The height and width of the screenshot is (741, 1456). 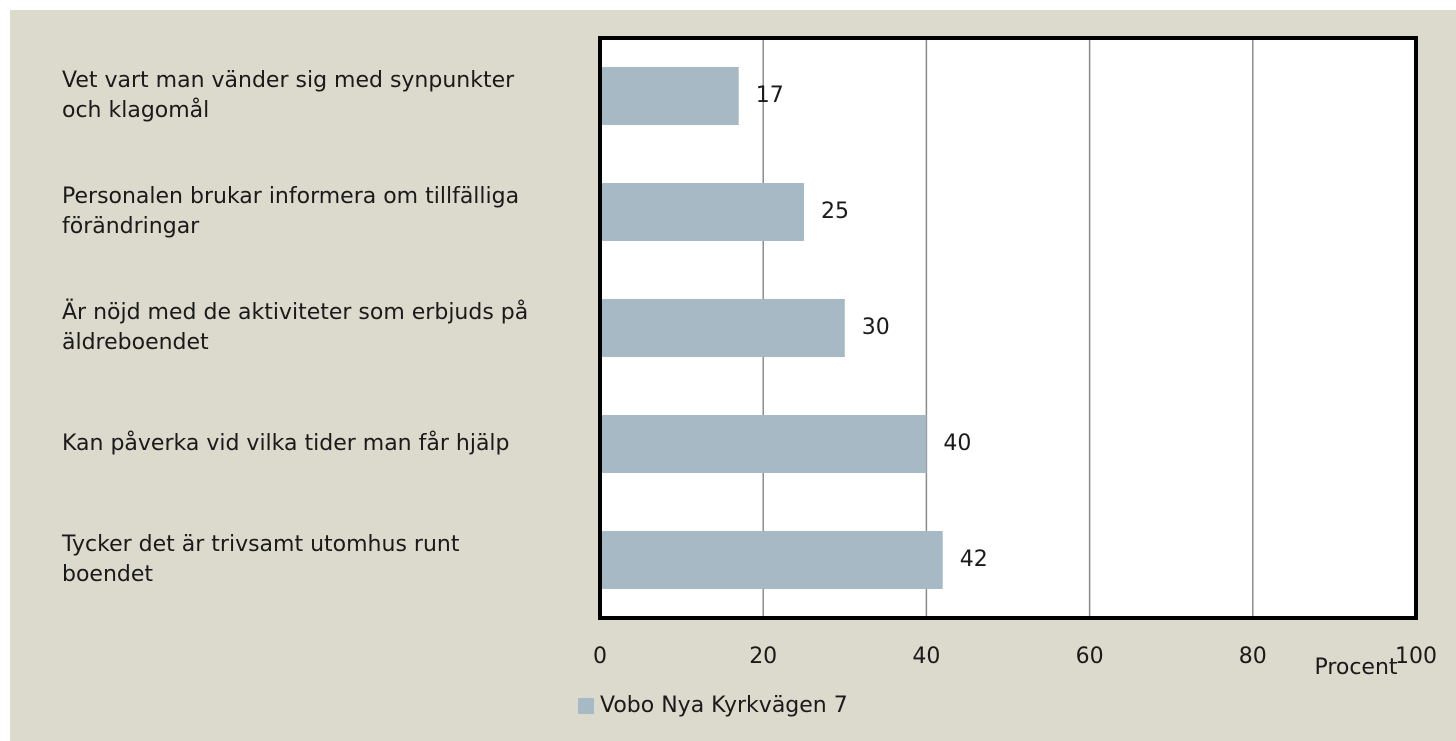 What do you see at coordinates (957, 443) in the screenshot?
I see `value-label: 40` at bounding box center [957, 443].